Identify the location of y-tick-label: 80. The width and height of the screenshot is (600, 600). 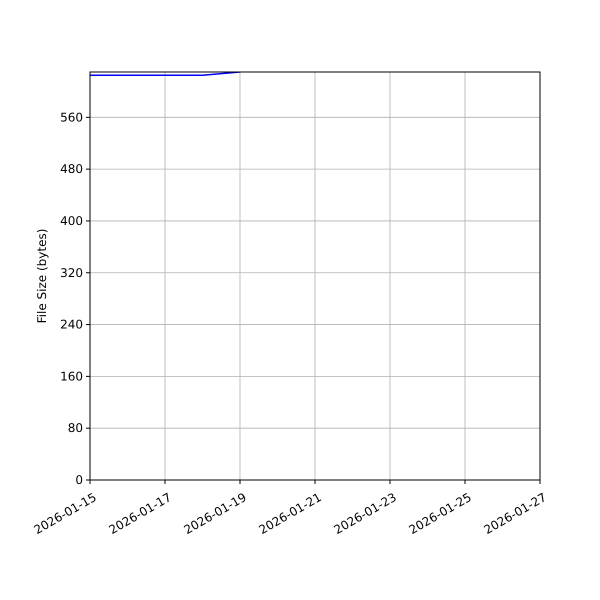
(75, 428).